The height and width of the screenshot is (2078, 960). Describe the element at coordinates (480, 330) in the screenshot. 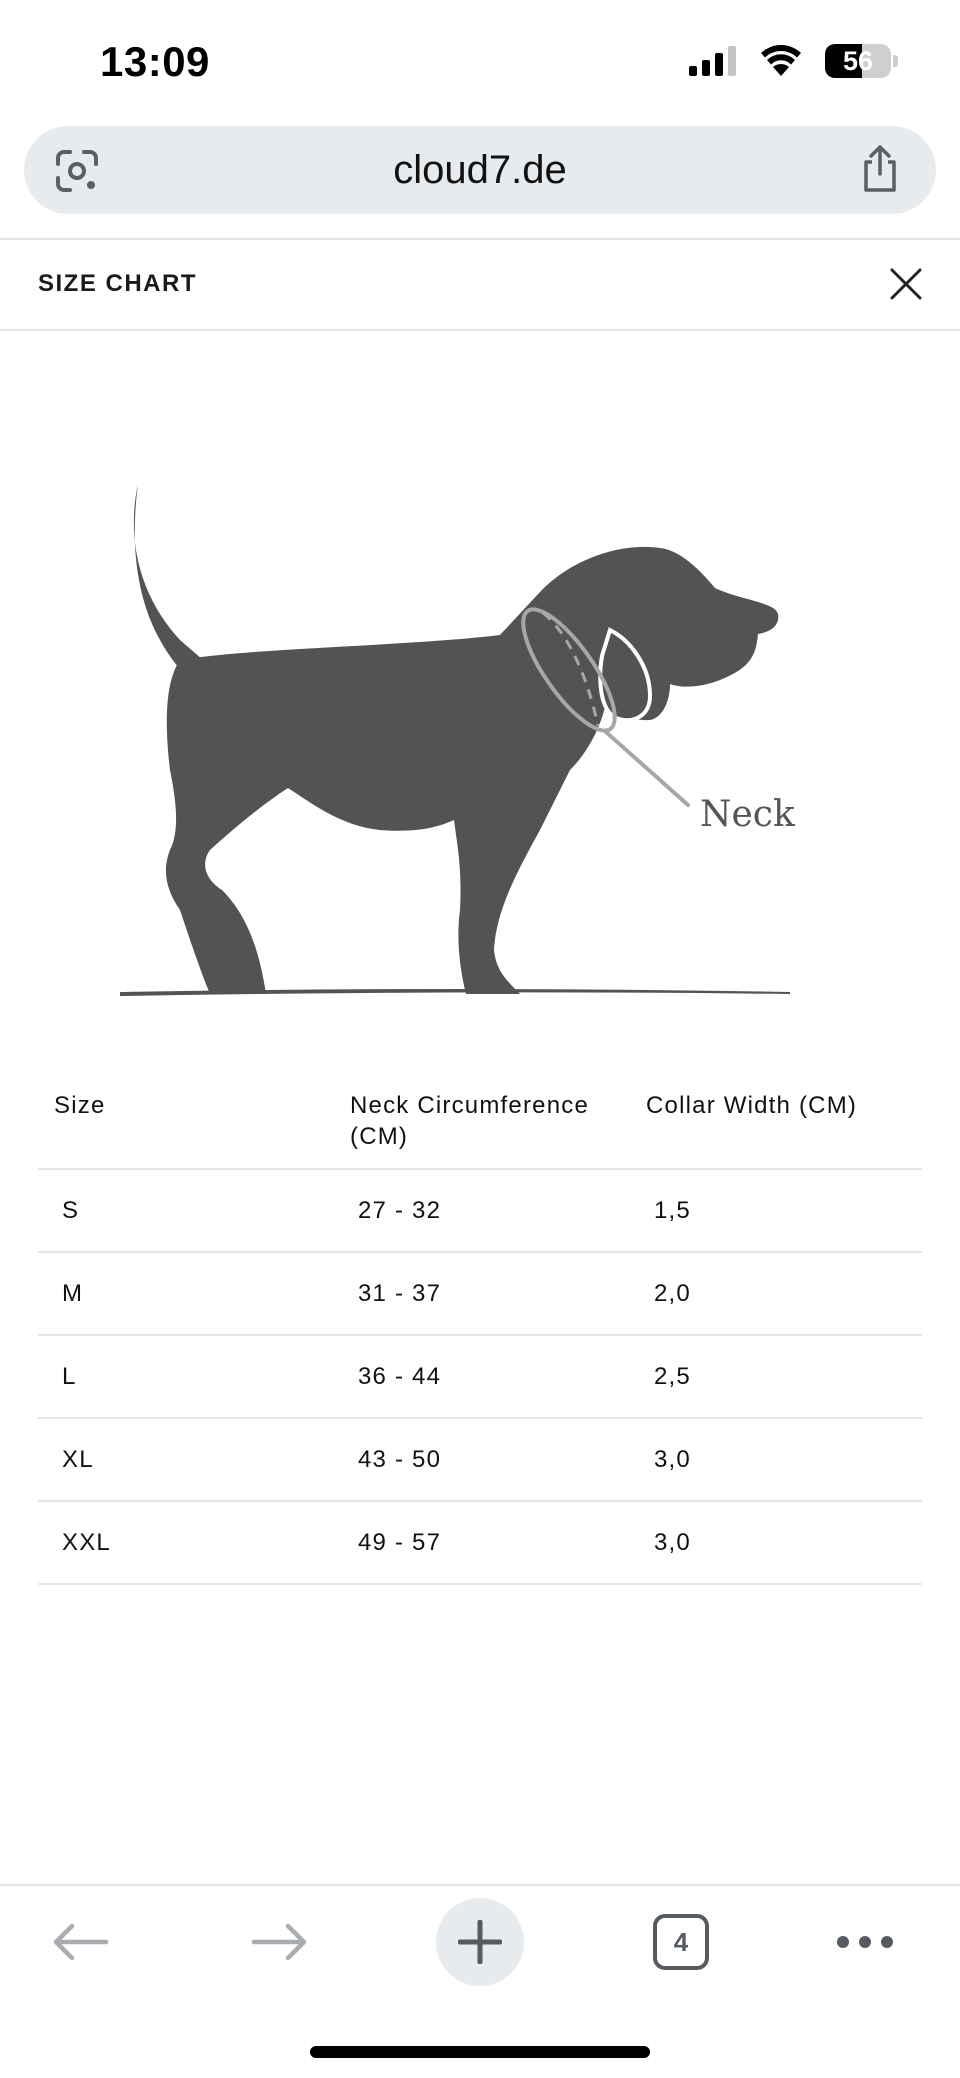

I see `title-divider` at that location.